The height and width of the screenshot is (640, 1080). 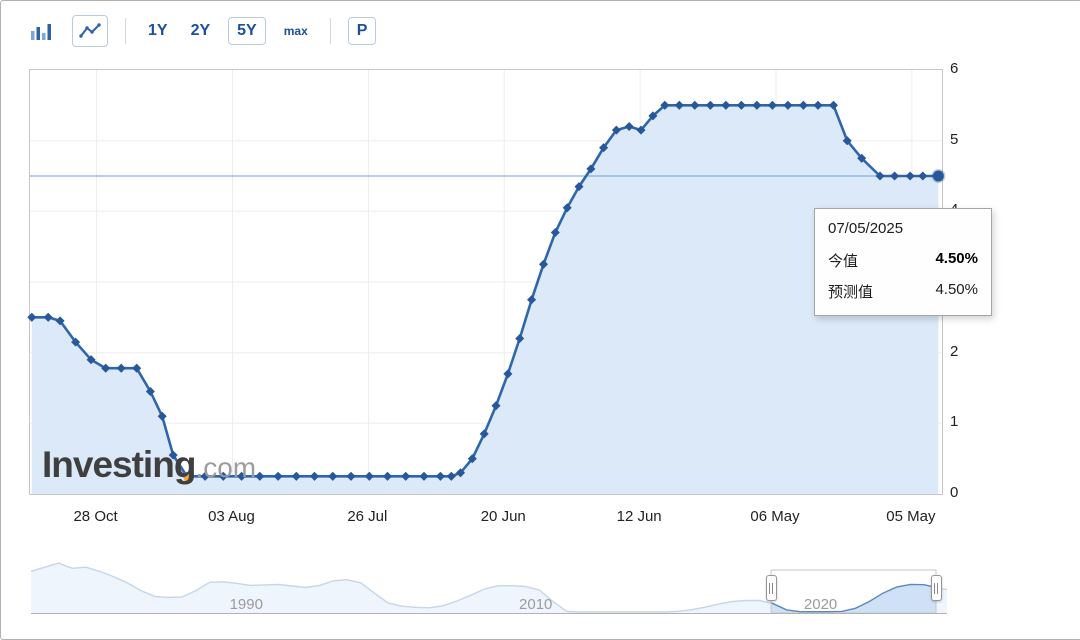 What do you see at coordinates (489, 585) in the screenshot?
I see `range-navigator: 1990 2010 2020` at bounding box center [489, 585].